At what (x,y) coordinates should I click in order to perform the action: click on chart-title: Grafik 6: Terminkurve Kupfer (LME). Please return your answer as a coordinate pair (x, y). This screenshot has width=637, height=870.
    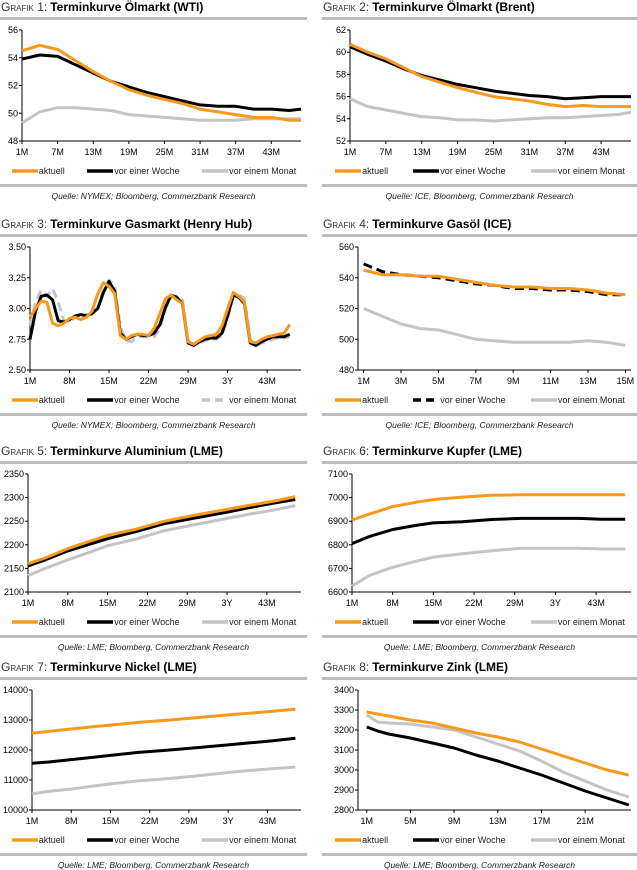
    Looking at the image, I should click on (479, 451).